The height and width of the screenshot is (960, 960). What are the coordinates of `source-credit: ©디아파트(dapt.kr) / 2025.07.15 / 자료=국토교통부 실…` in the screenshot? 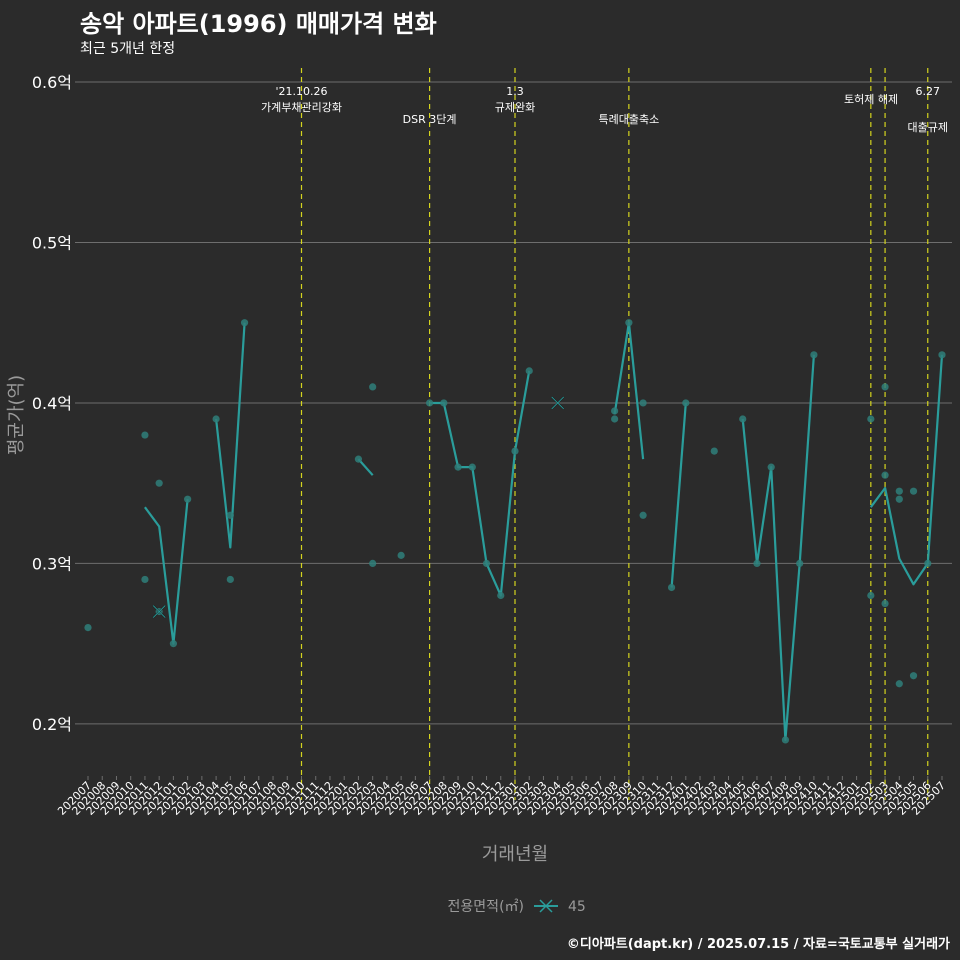 It's located at (758, 944).